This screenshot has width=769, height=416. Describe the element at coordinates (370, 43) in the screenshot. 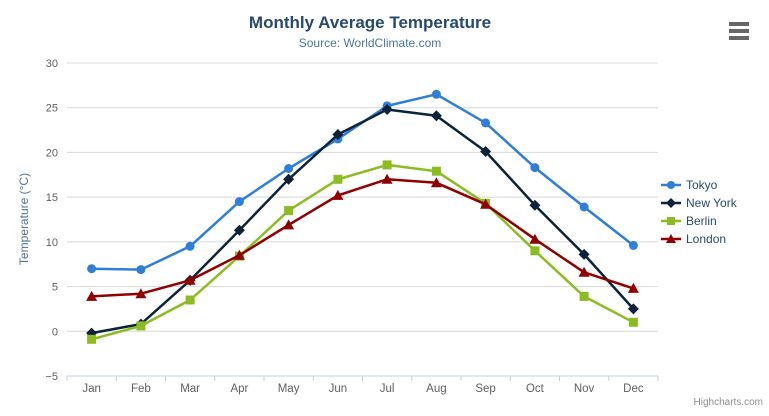

I see `chart-subtitle: Source: WorldClimate.com` at that location.